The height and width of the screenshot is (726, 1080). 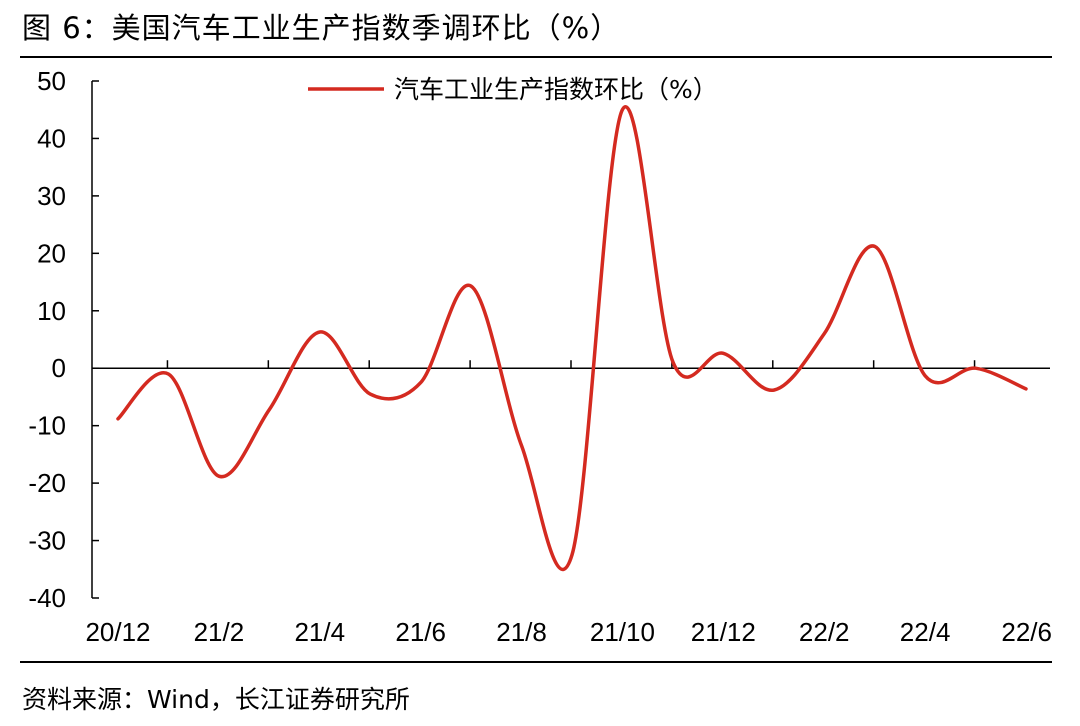 What do you see at coordinates (521, 632) in the screenshot?
I see `x-tick-label: 21/8` at bounding box center [521, 632].